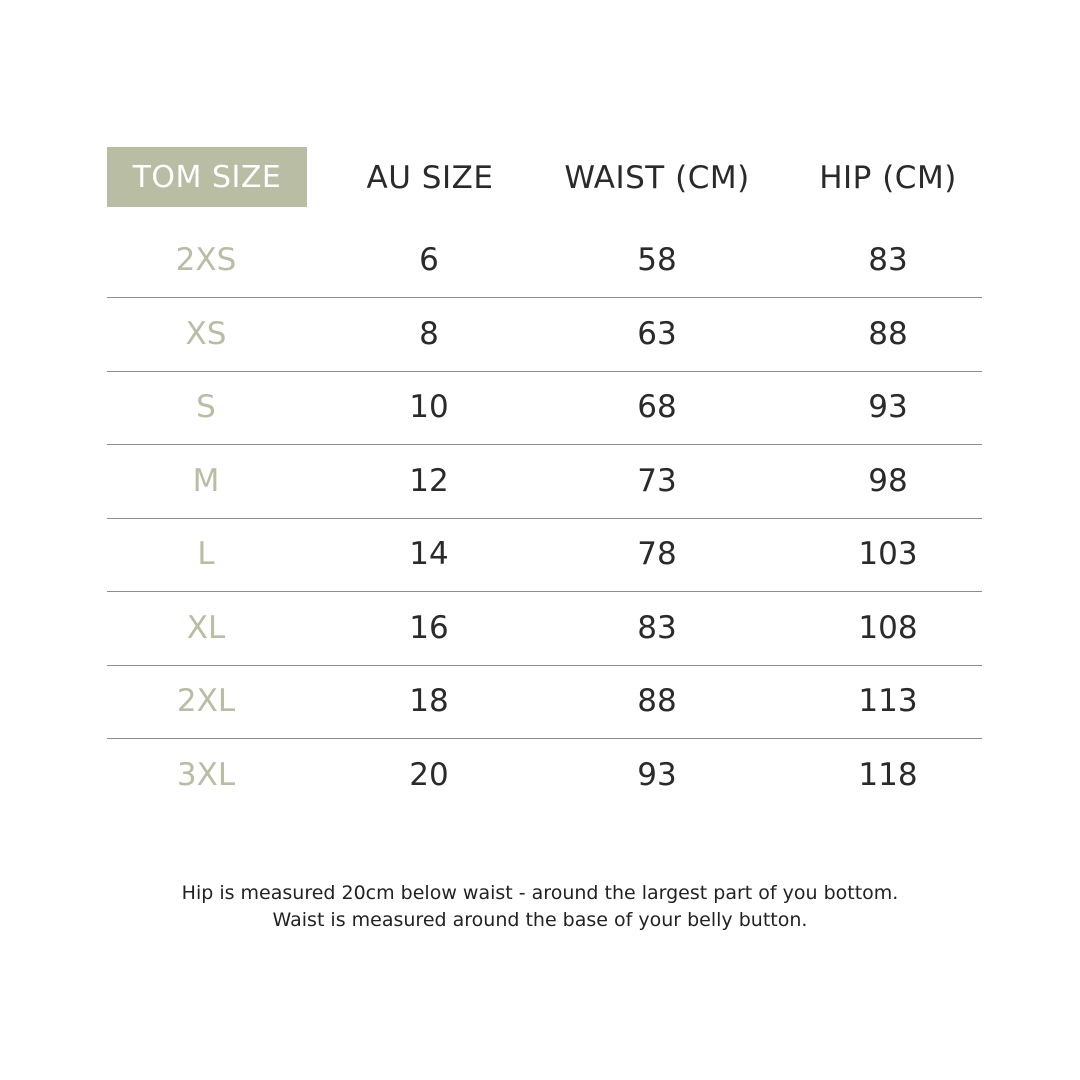 This screenshot has width=1080, height=1080. I want to click on cell-waist: 68, so click(657, 407).